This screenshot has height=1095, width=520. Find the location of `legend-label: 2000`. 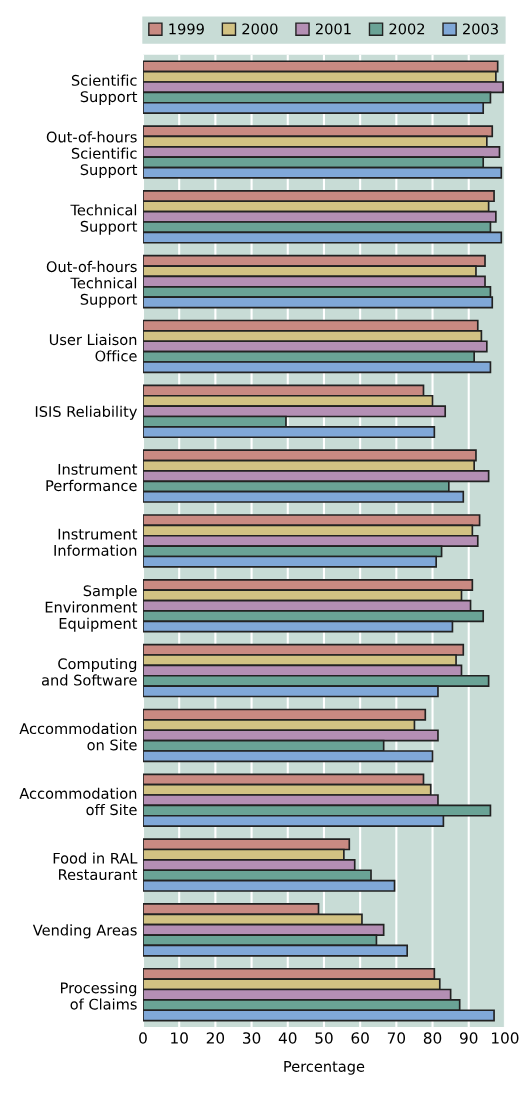

legend-label: 2000 is located at coordinates (260, 29).